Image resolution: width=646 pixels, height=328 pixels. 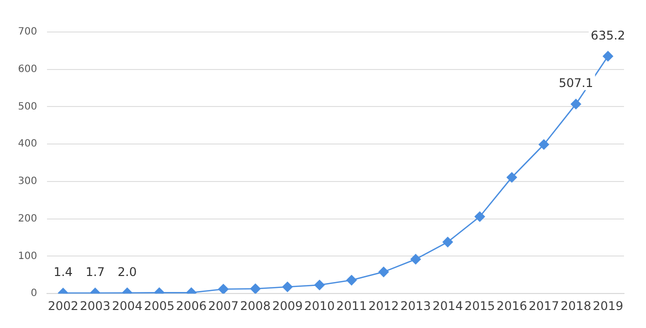 I want to click on x-tick-label: 2013, so click(x=415, y=305).